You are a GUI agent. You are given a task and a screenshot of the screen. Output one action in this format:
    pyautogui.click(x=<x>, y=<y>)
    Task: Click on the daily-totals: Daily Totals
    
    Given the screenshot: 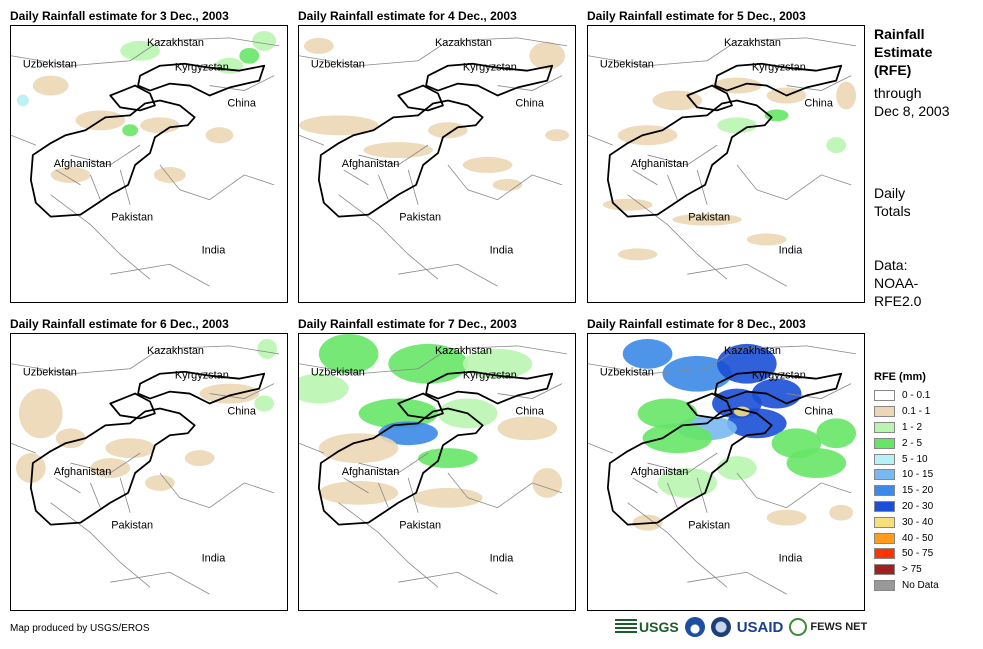 What is the action you would take?
    pyautogui.click(x=892, y=202)
    